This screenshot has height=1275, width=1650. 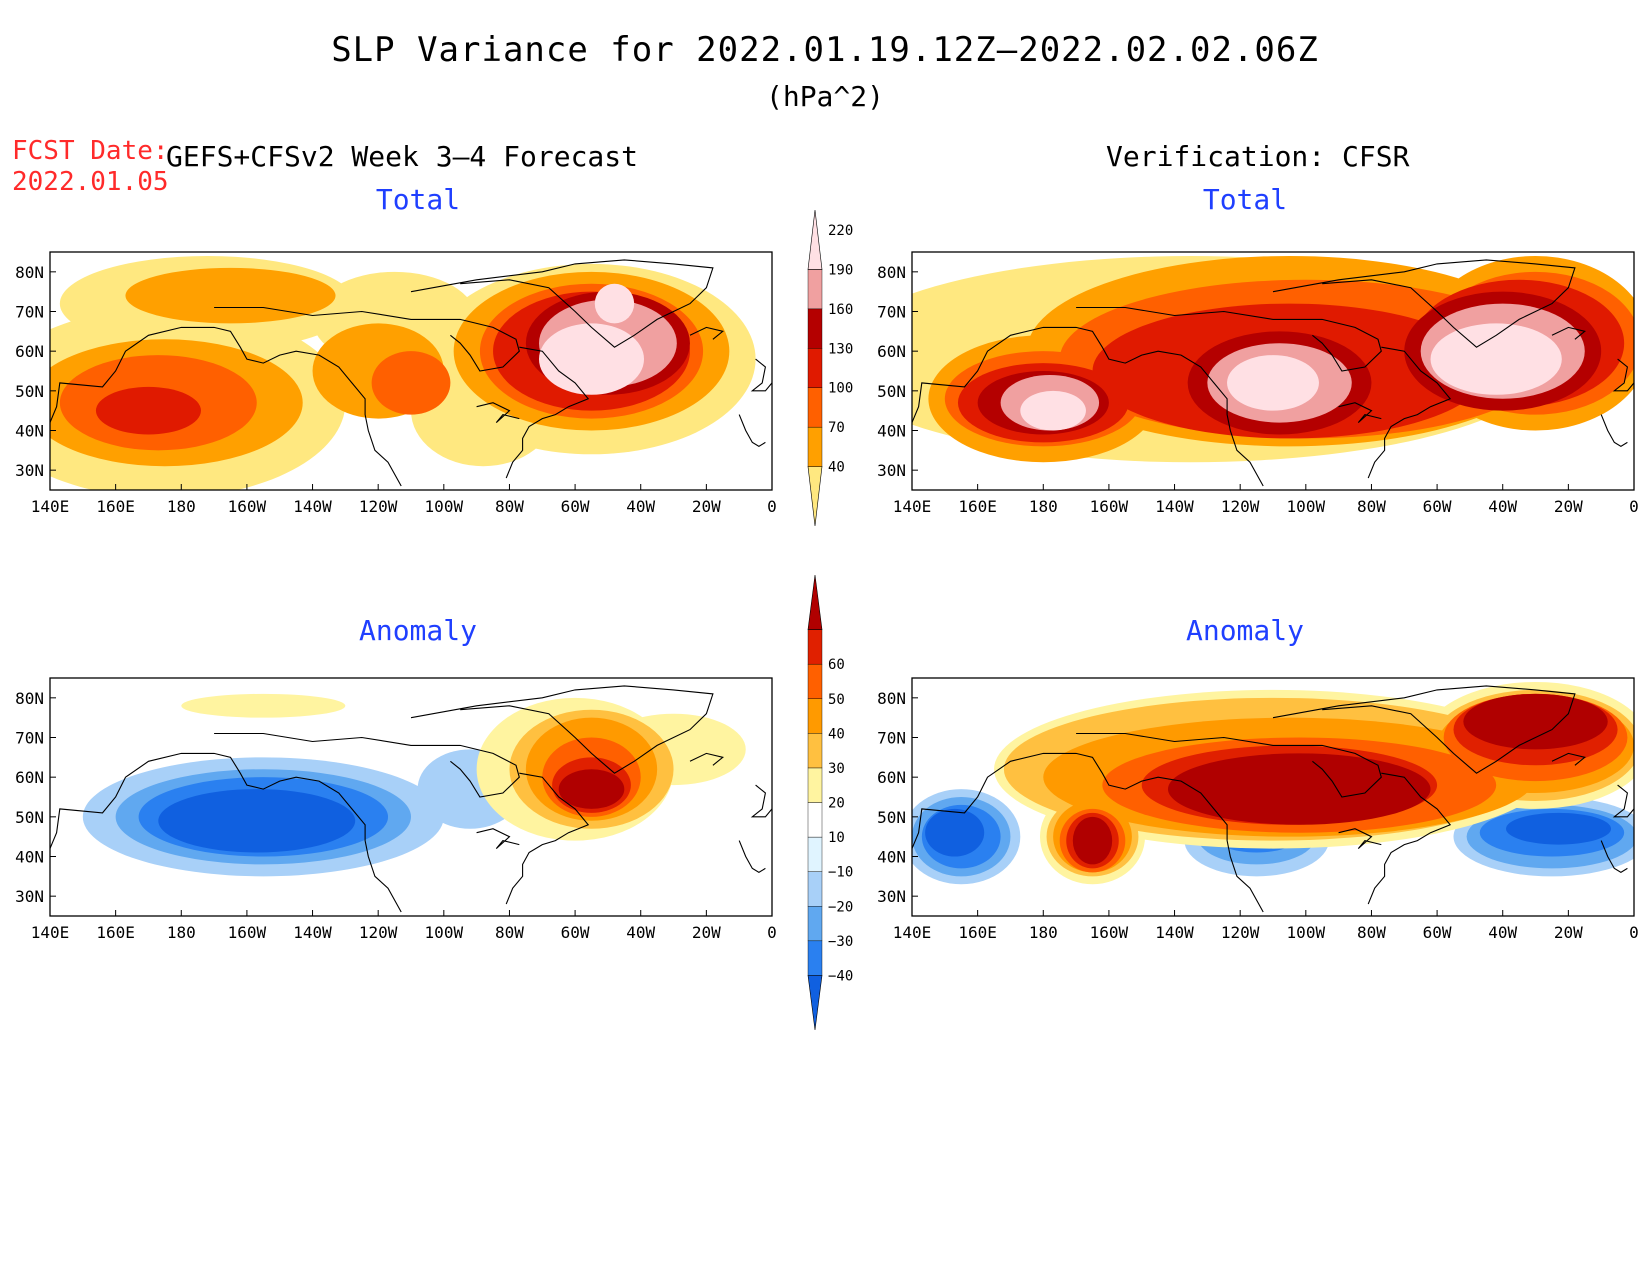 I want to click on verification-anomaly-title: Anomaly, so click(x=1244, y=630).